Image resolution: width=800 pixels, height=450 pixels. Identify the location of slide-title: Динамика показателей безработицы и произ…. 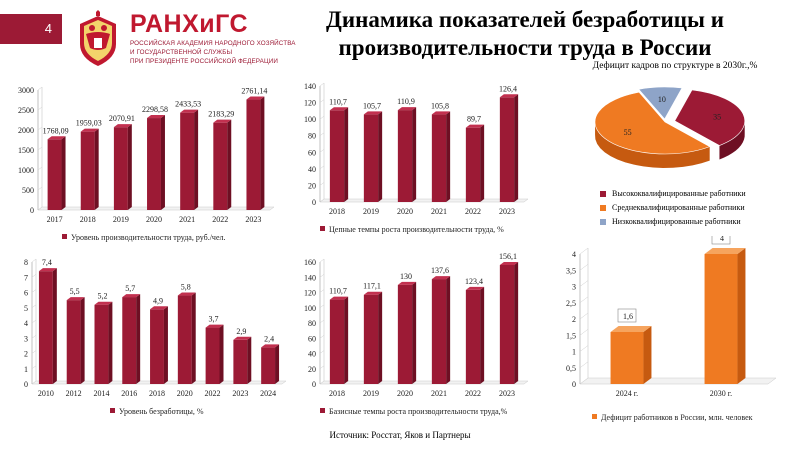
(525, 34).